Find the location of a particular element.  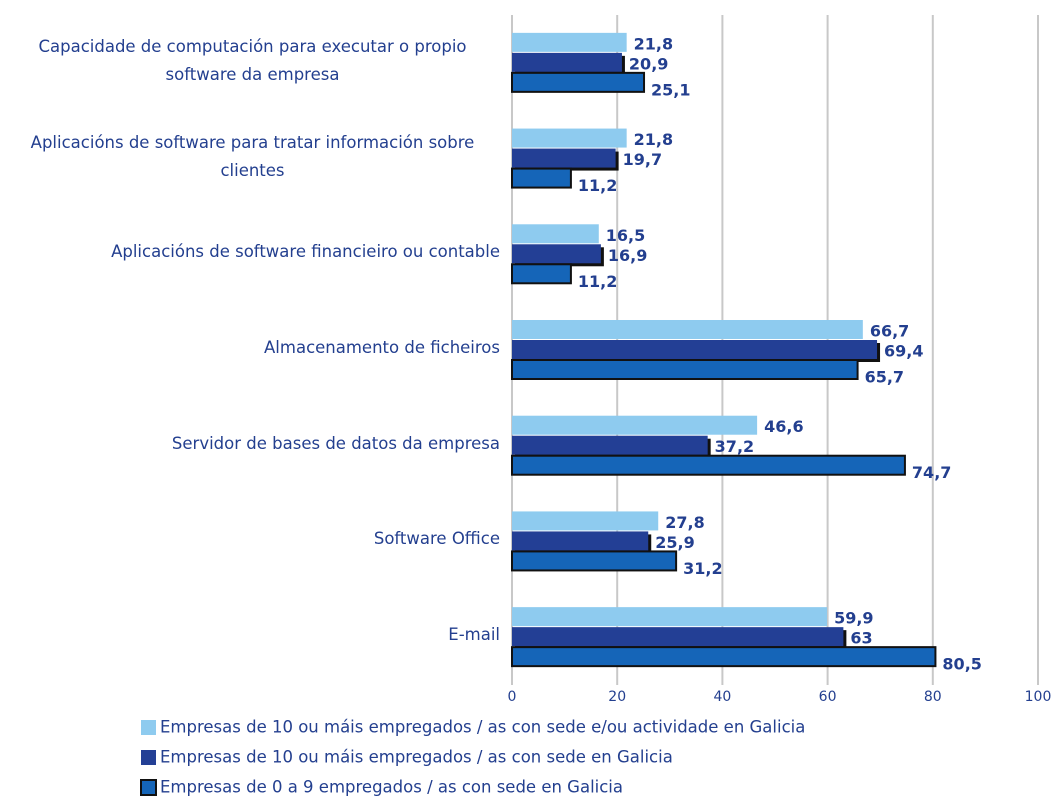

category-text: Almacenamento de ficheiros is located at coordinates (382, 347).